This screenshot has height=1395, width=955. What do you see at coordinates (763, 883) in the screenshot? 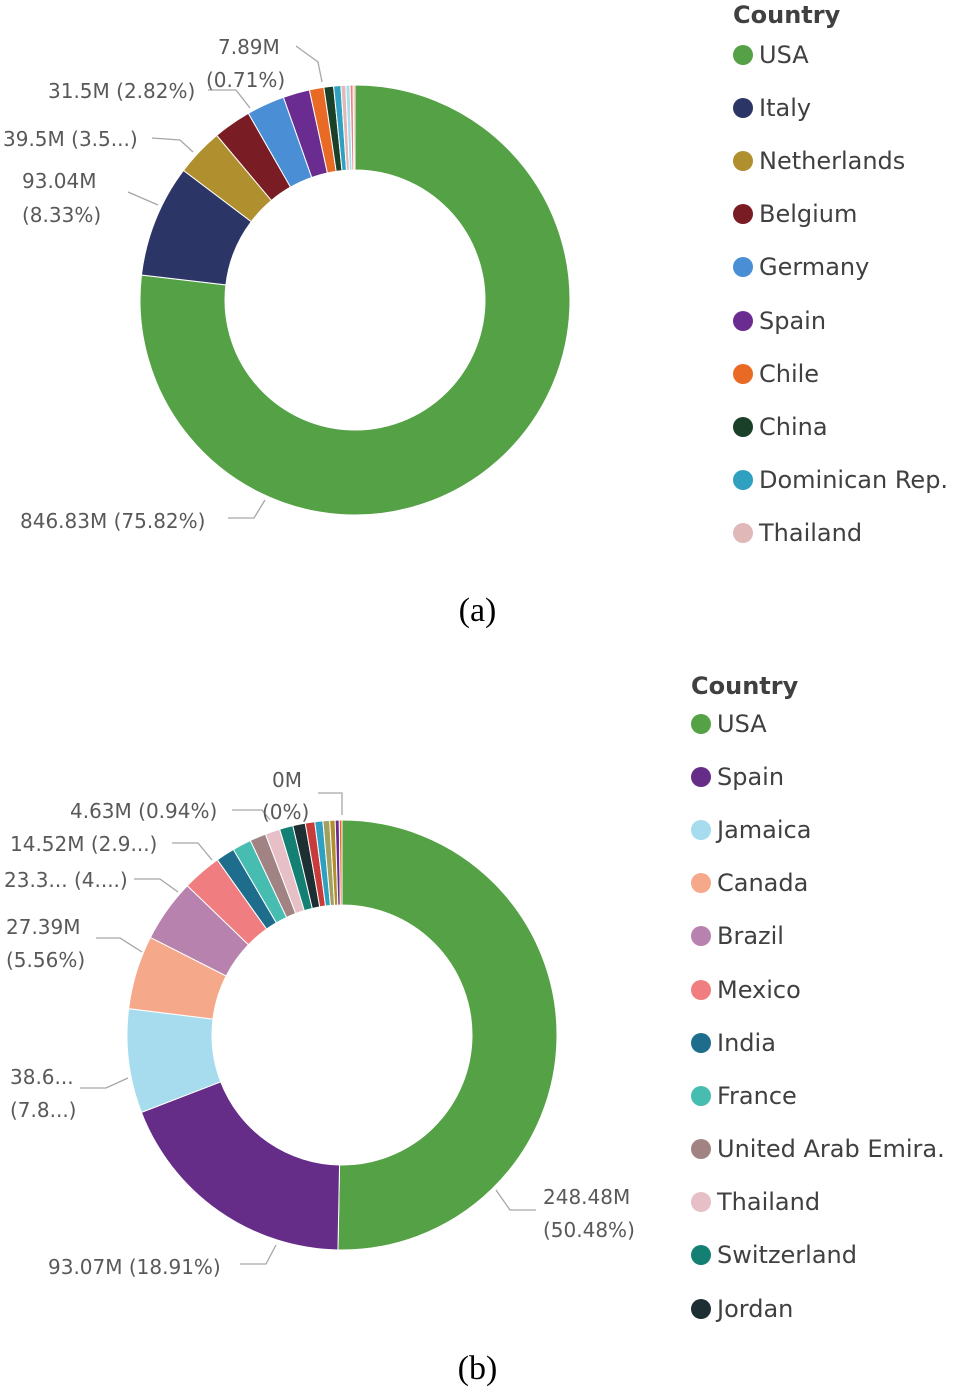
I see `legend-label: Canada` at bounding box center [763, 883].